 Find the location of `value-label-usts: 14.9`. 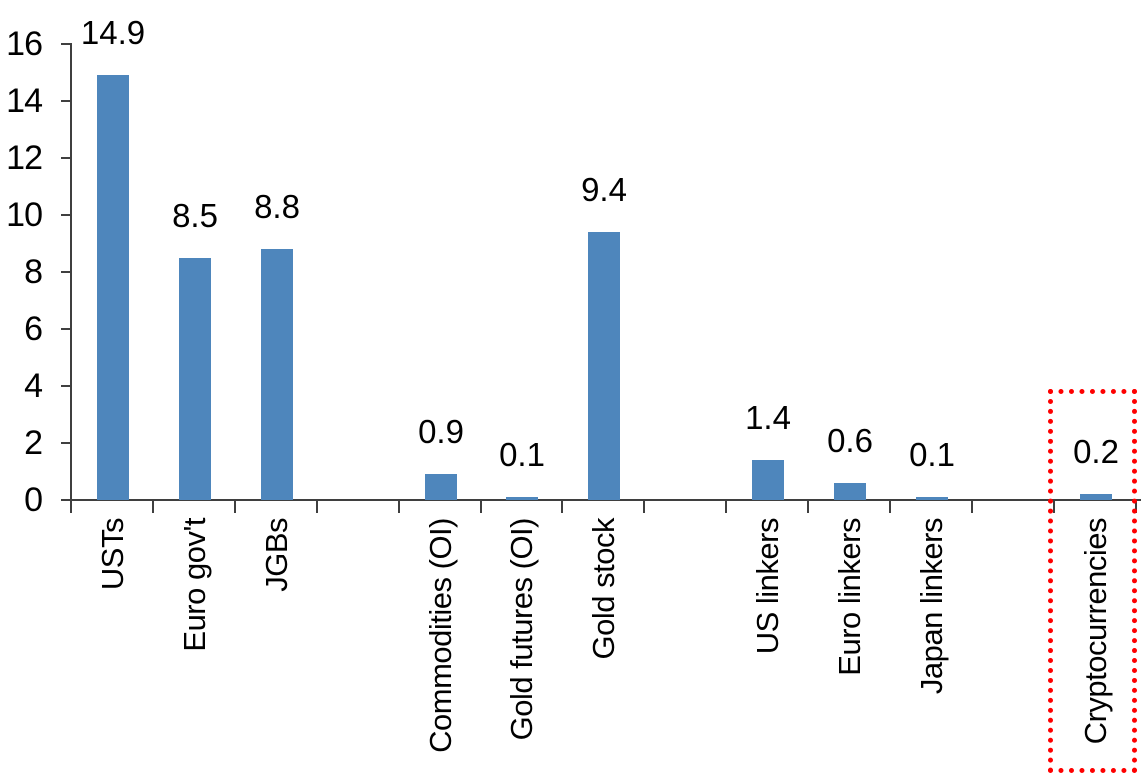

value-label-usts: 14.9 is located at coordinates (113, 32).